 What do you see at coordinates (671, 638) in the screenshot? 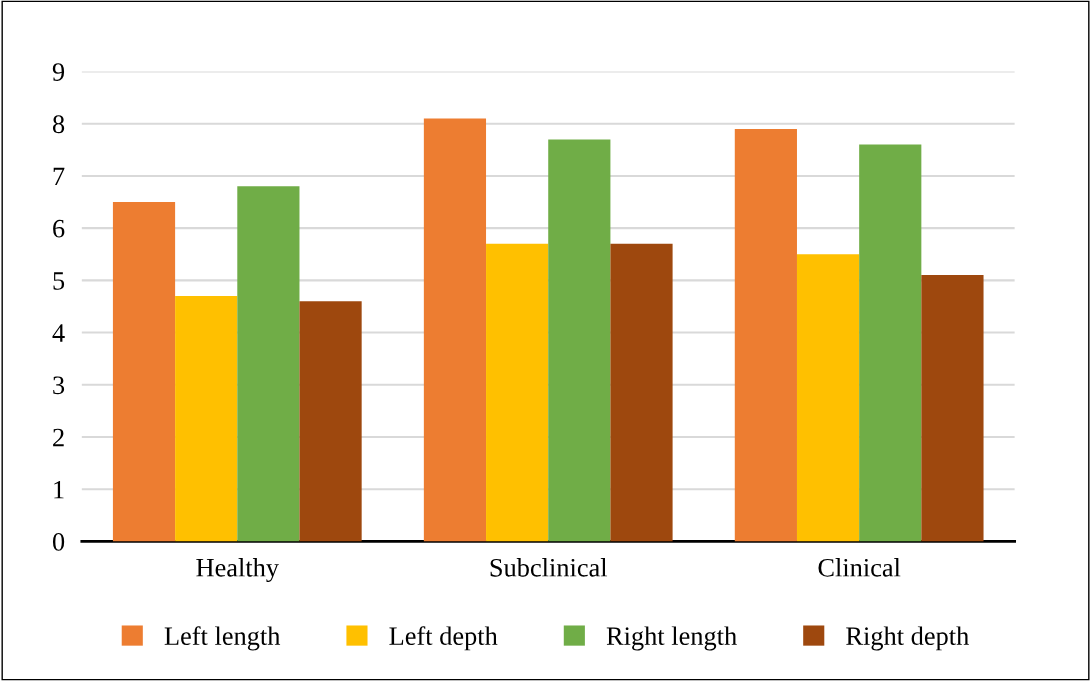
I see `legend-label: Right length` at bounding box center [671, 638].